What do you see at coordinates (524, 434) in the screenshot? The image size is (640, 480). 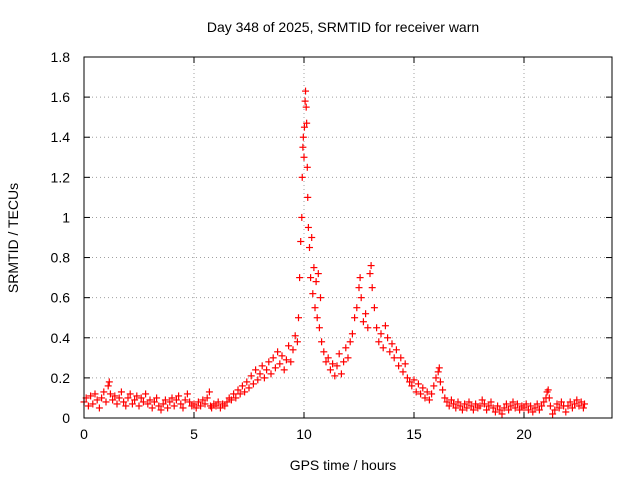 I see `x-tick-label: 20` at bounding box center [524, 434].